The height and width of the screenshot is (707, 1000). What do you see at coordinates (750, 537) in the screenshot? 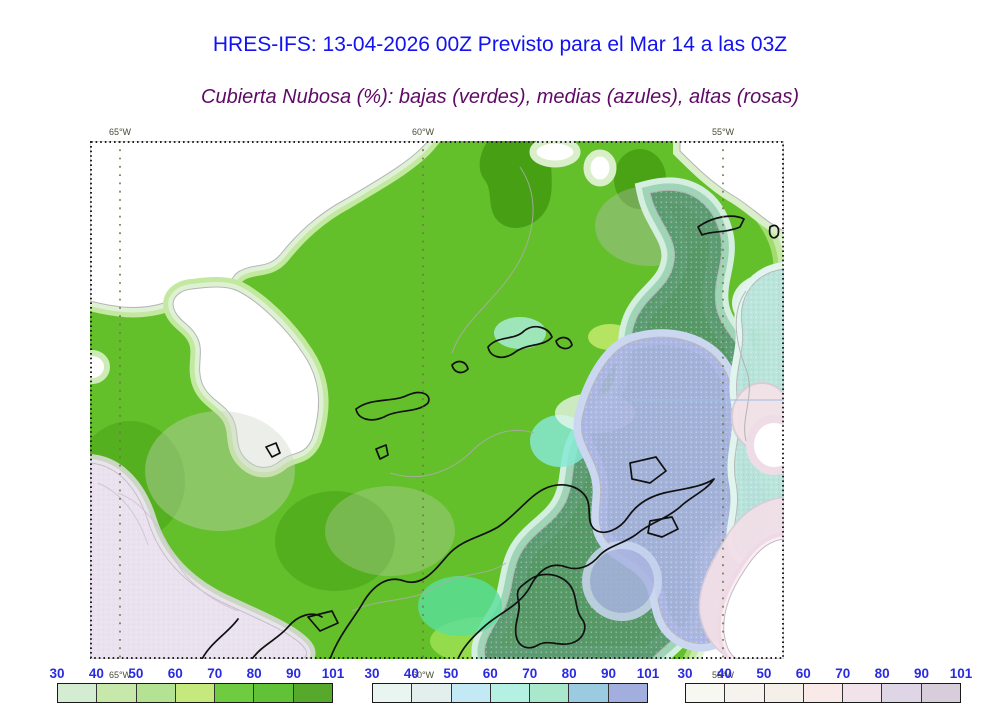
I see `clear-sky-pockets` at bounding box center [750, 537].